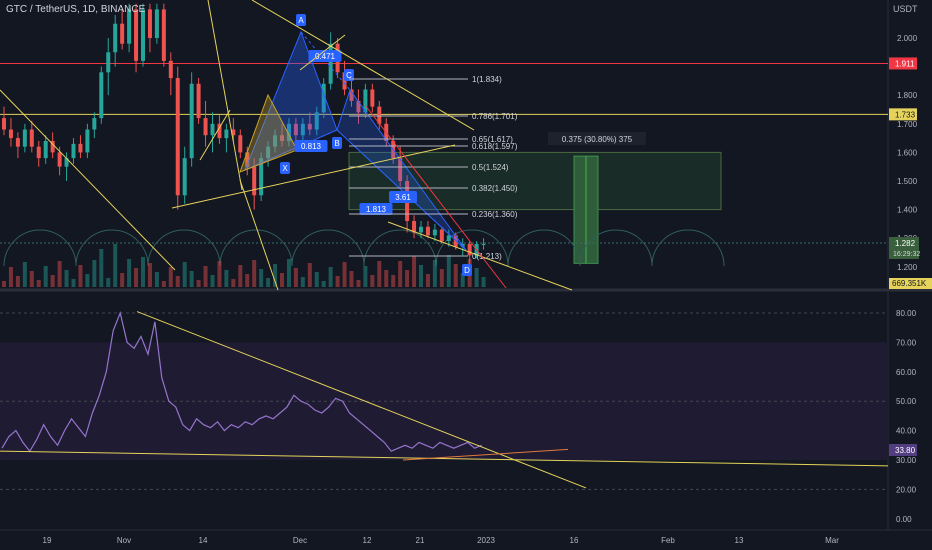 The image size is (932, 550). I want to click on trendline-falling-wedge, so click(480, 256).